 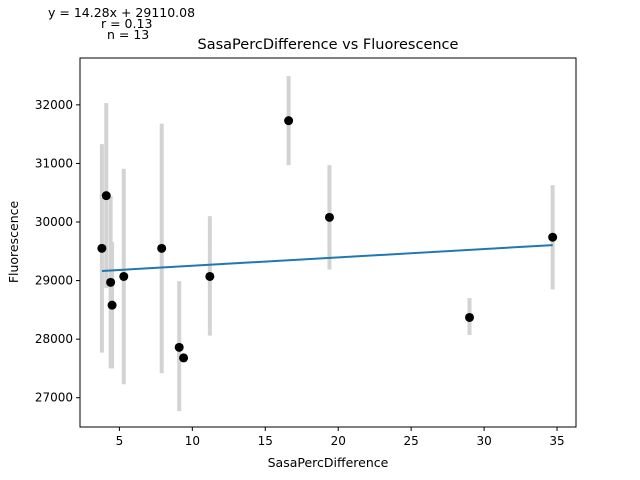 What do you see at coordinates (338, 441) in the screenshot?
I see `x-tick-label: 20` at bounding box center [338, 441].